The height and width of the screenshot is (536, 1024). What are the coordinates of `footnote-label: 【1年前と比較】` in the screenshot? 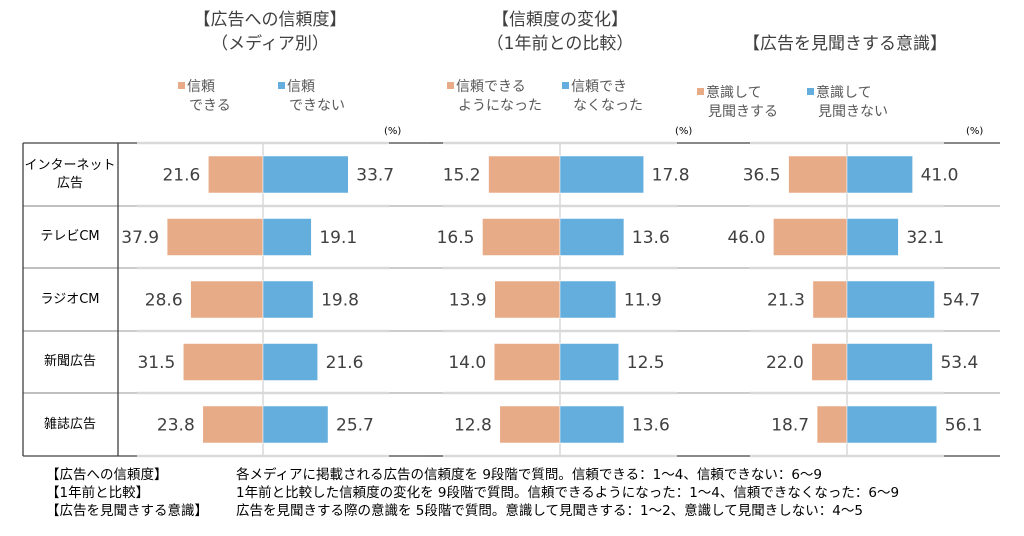 It's located at (98, 493).